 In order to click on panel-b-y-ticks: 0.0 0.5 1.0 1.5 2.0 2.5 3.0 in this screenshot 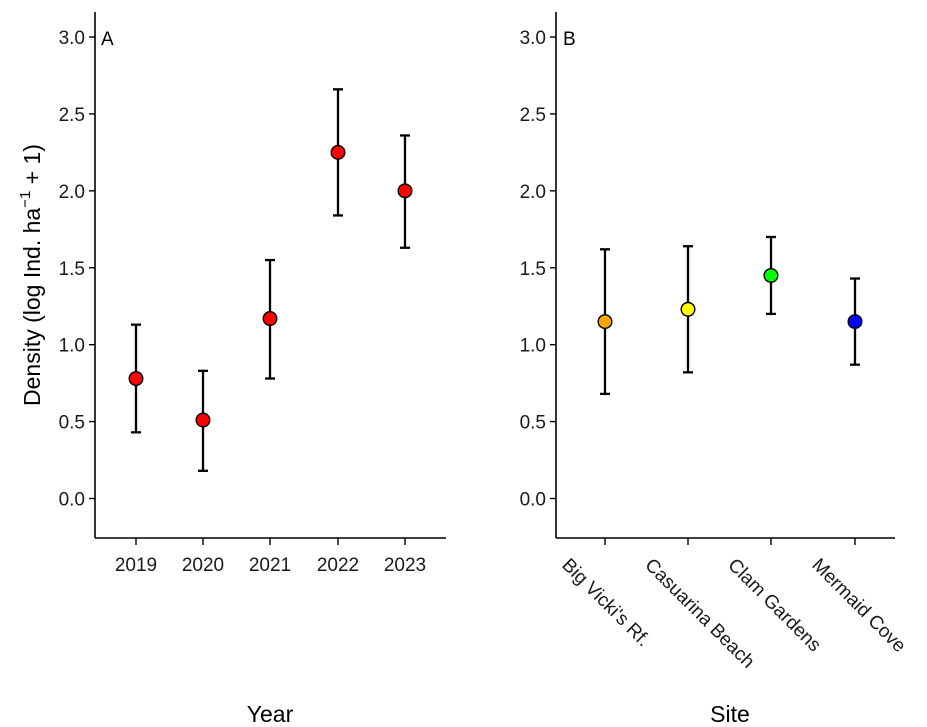, I will do `click(538, 269)`.